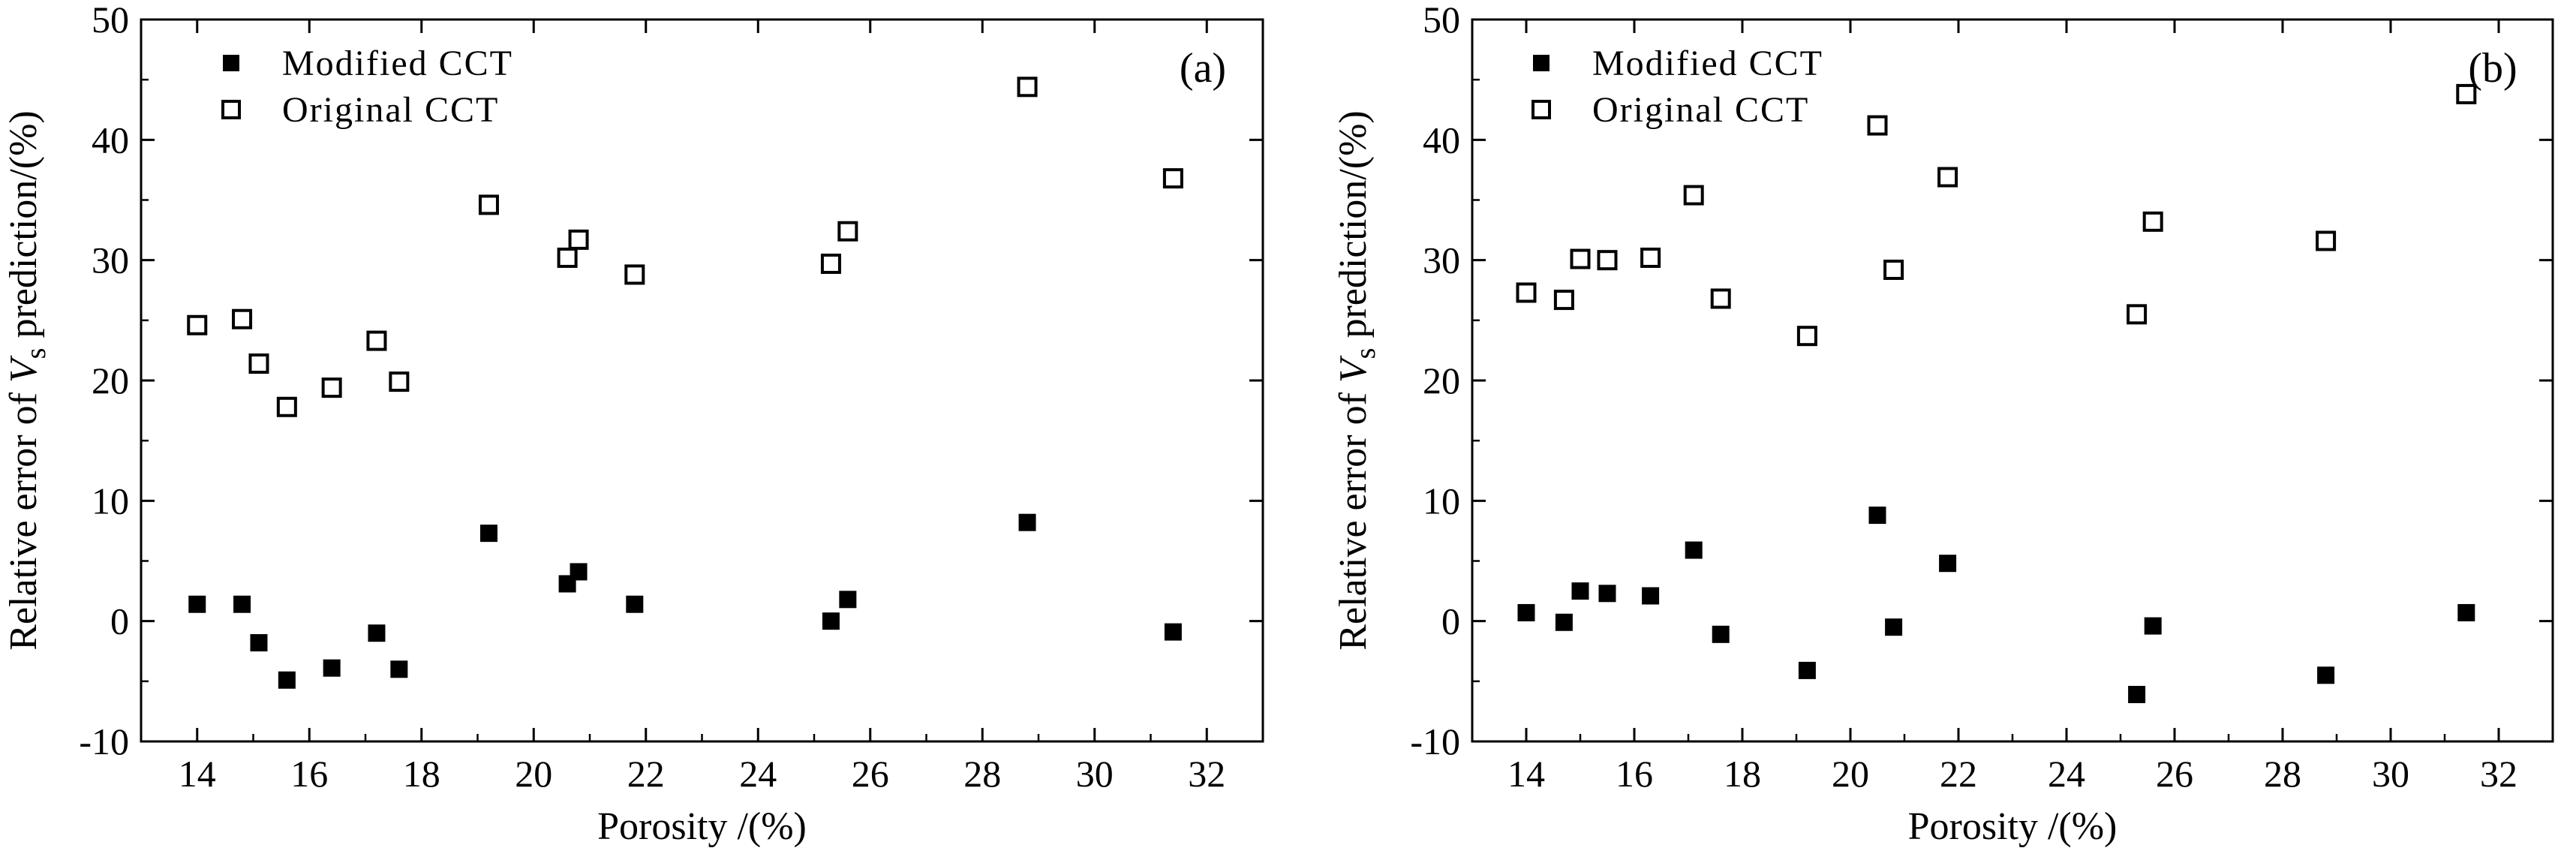  What do you see at coordinates (2390, 774) in the screenshot?
I see `x-tick-label: 30` at bounding box center [2390, 774].